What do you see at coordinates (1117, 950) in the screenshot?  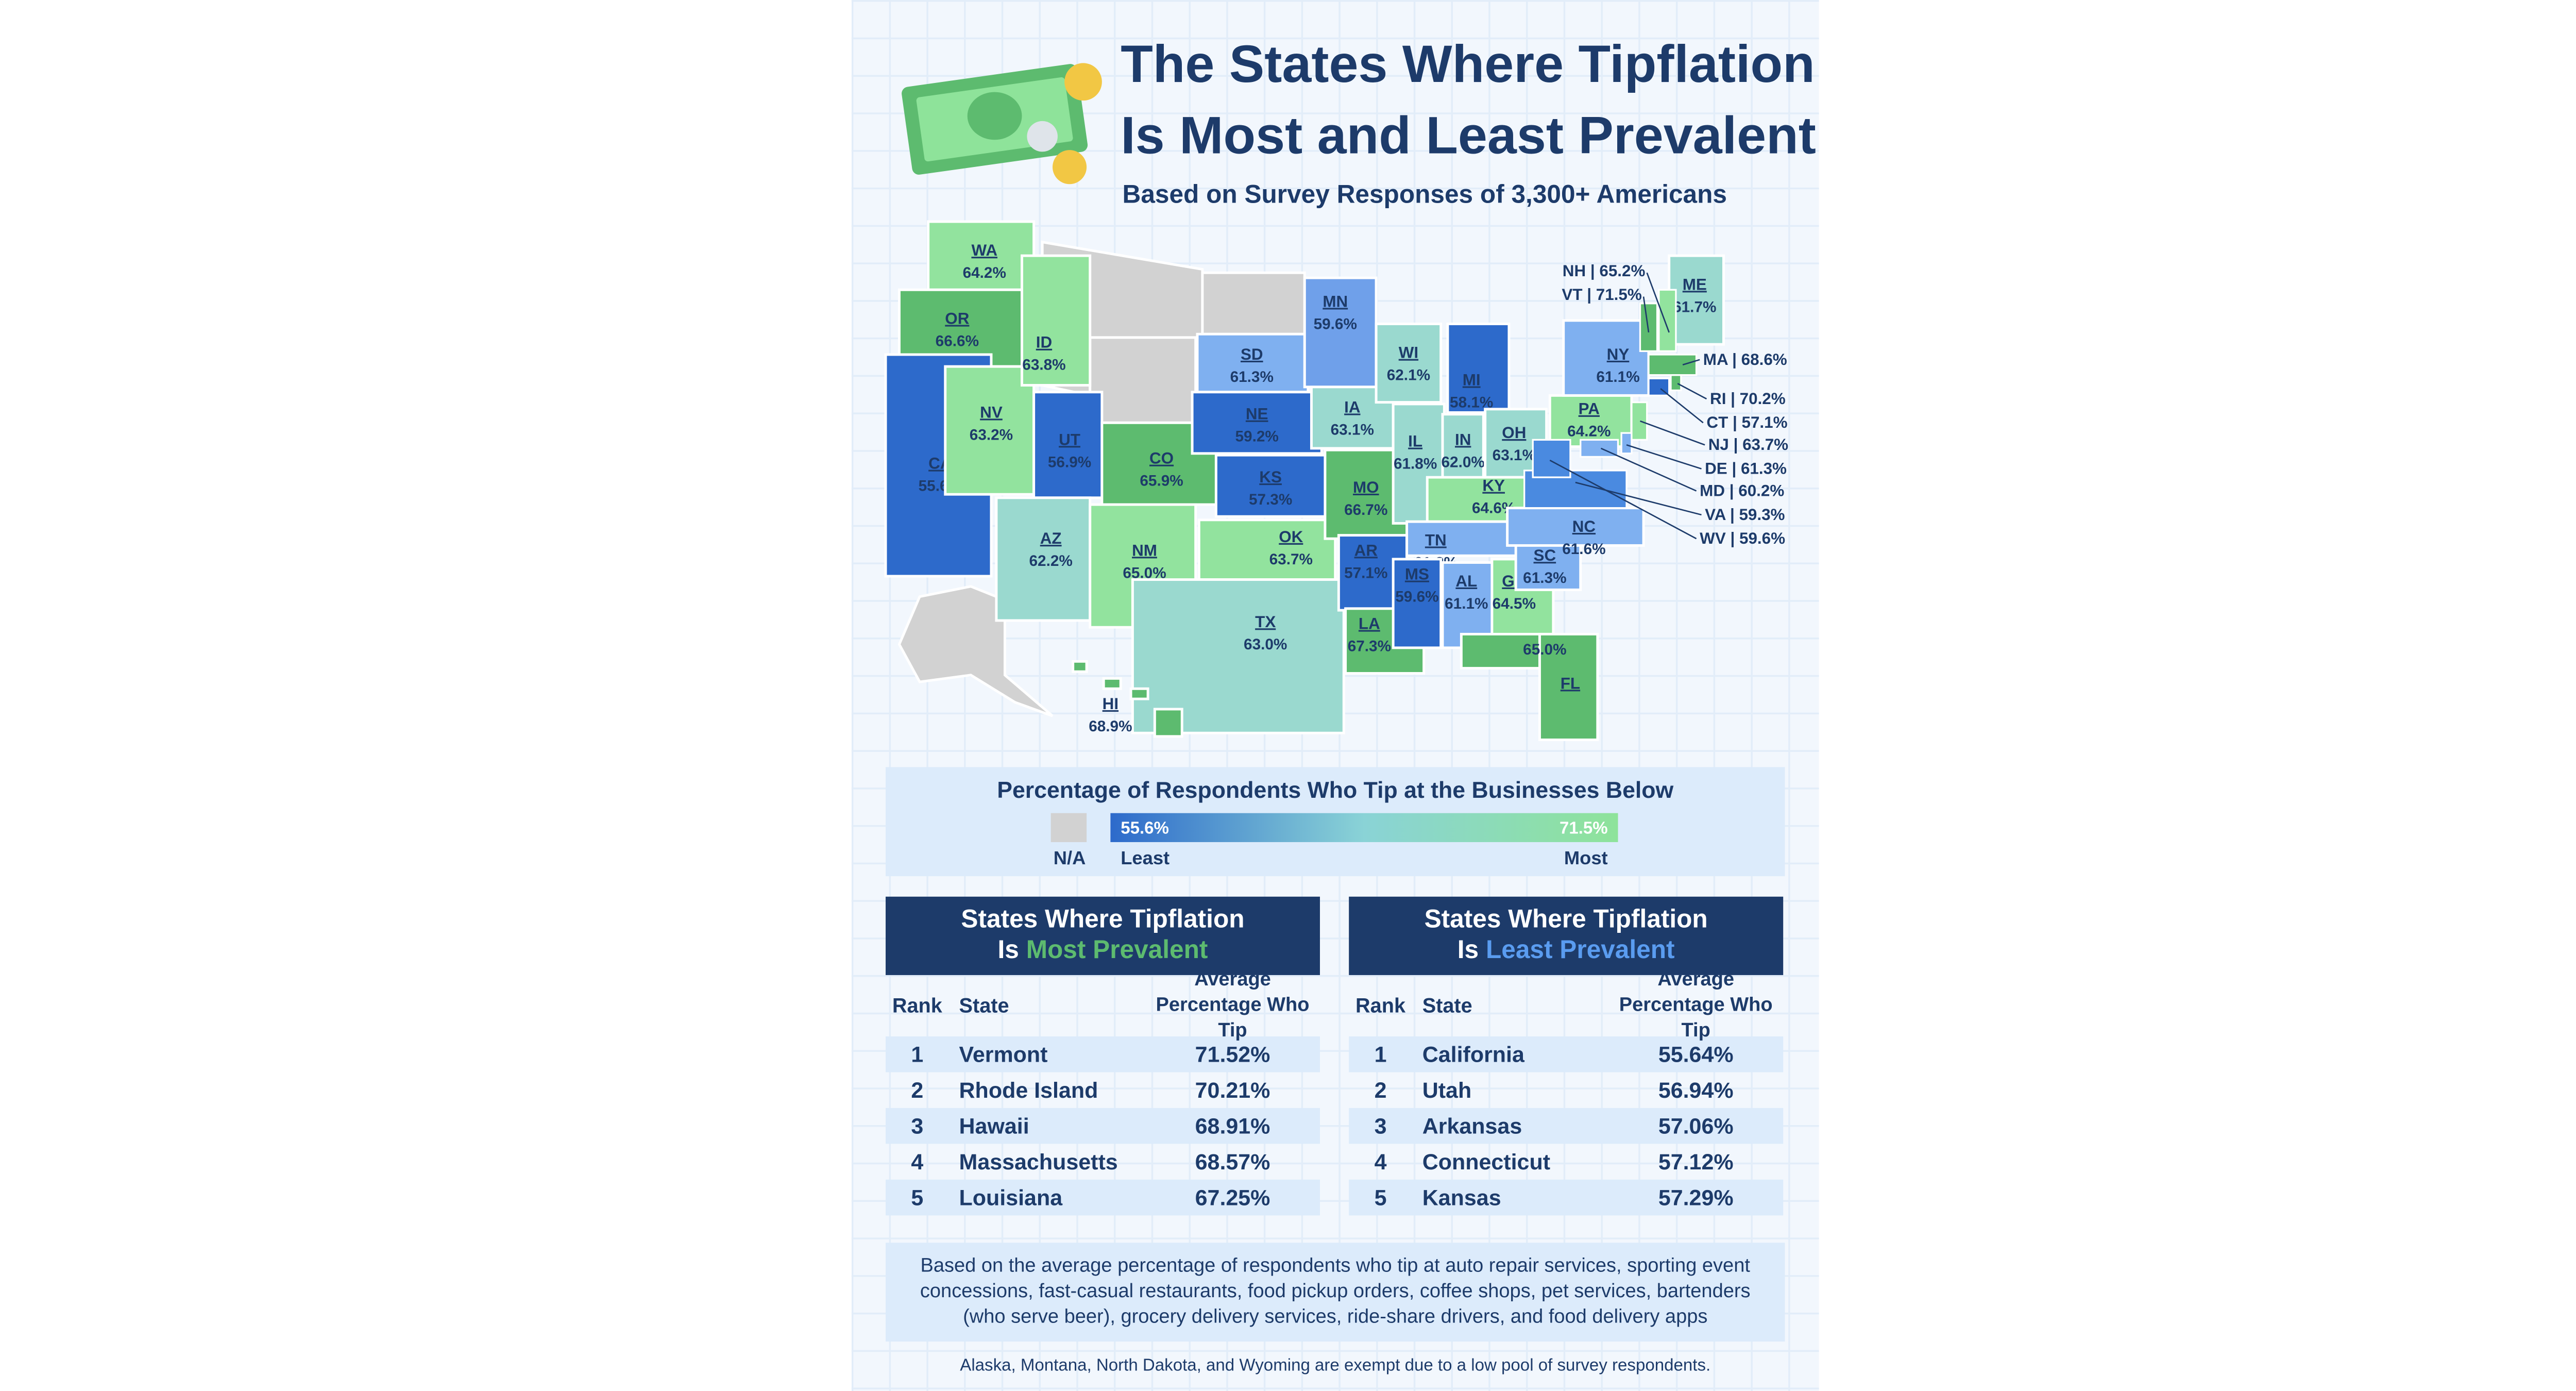 I see `table-title-highlight: Most Prevalent` at bounding box center [1117, 950].